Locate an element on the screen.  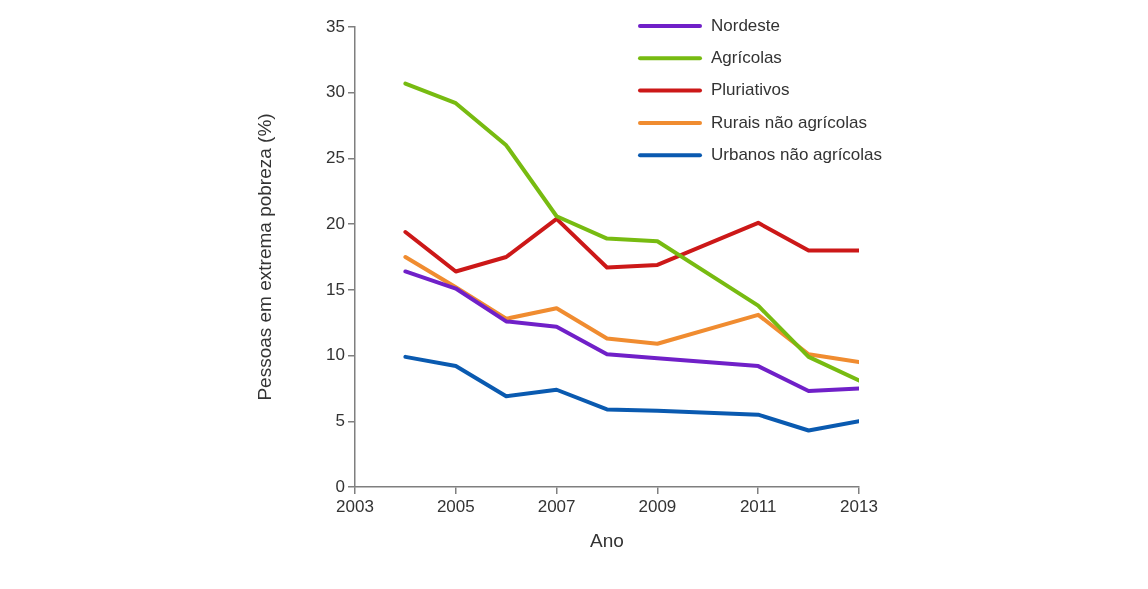
y-tick-label: 35 is located at coordinates (335, 26).